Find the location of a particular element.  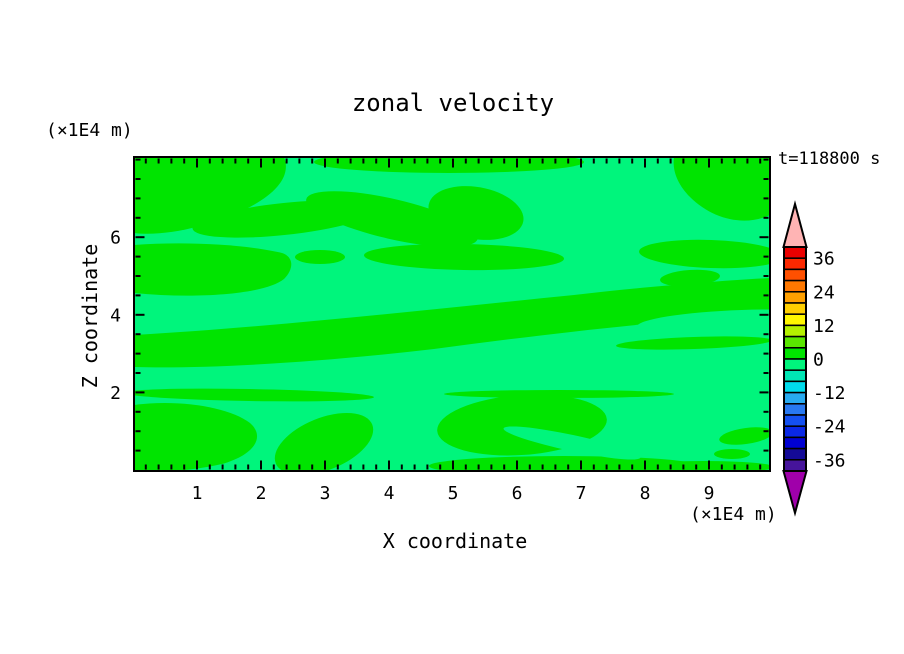

z-tick-label: 2 is located at coordinates (115, 393).